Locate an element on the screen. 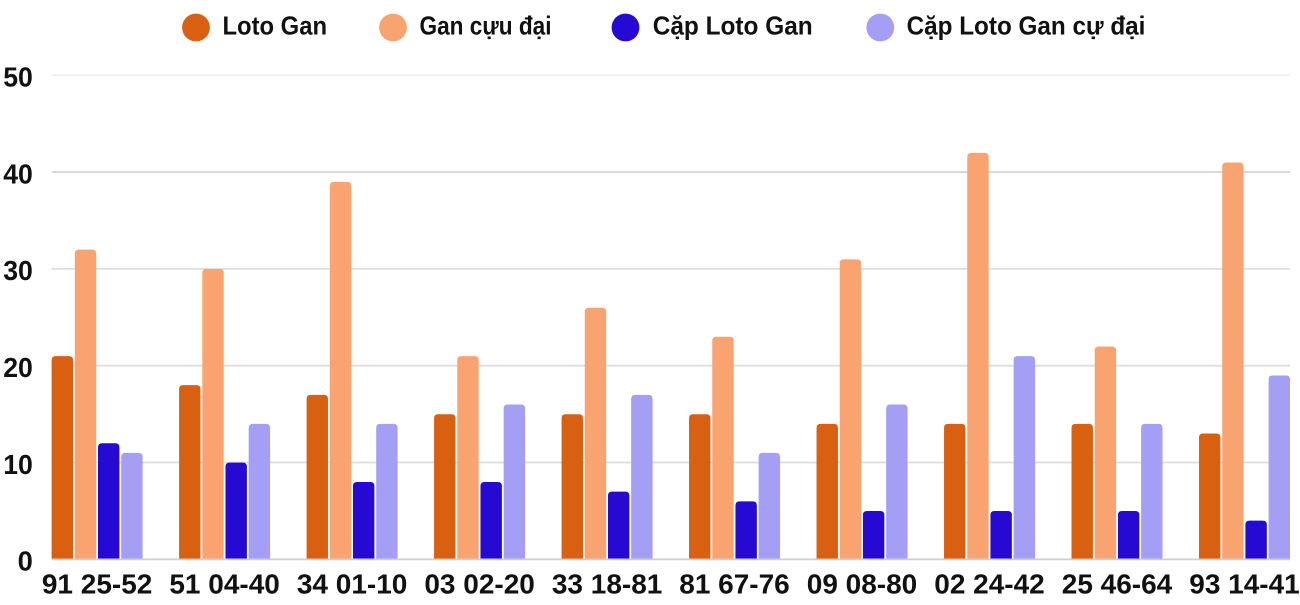 The height and width of the screenshot is (605, 1300). svg-text: 93 14-41 is located at coordinates (1244, 584).